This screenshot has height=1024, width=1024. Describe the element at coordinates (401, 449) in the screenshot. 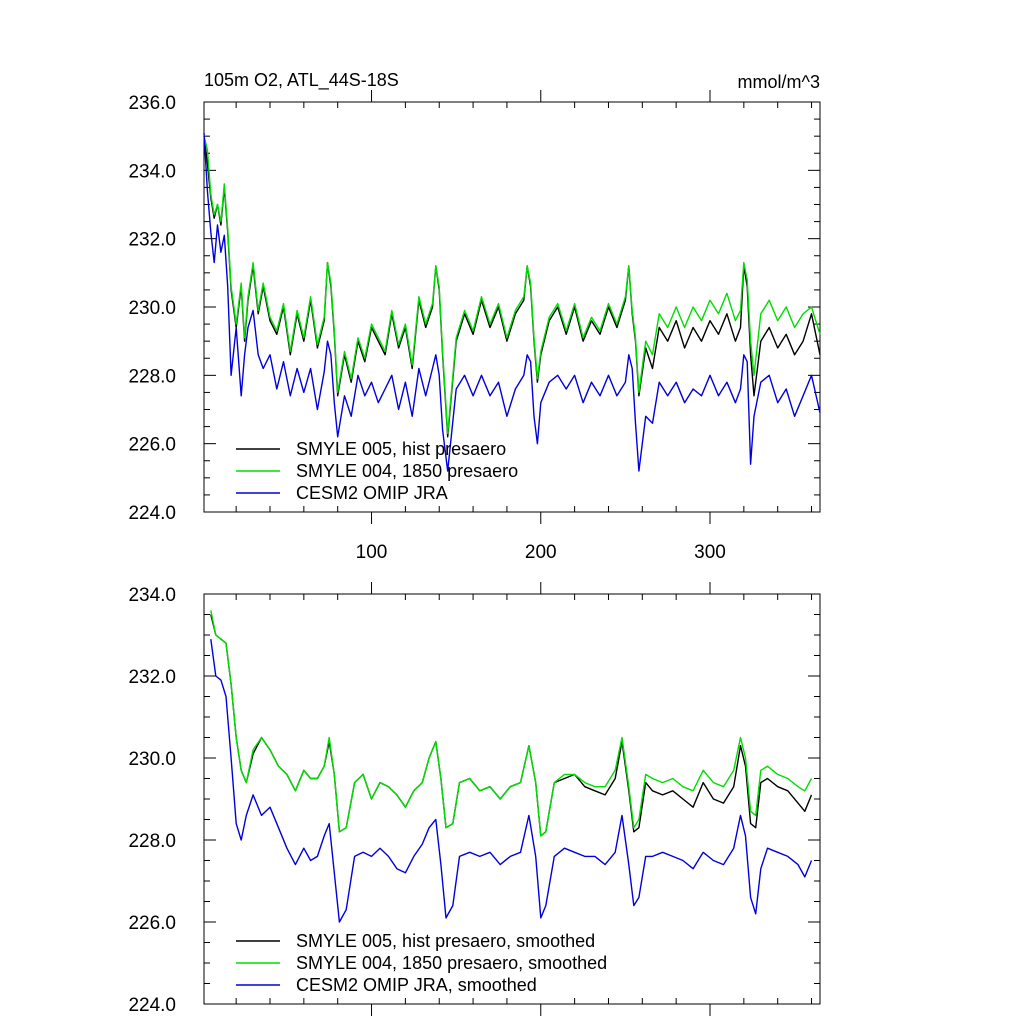

I see `legend-label: SMYLE 005, hist presaero` at that location.